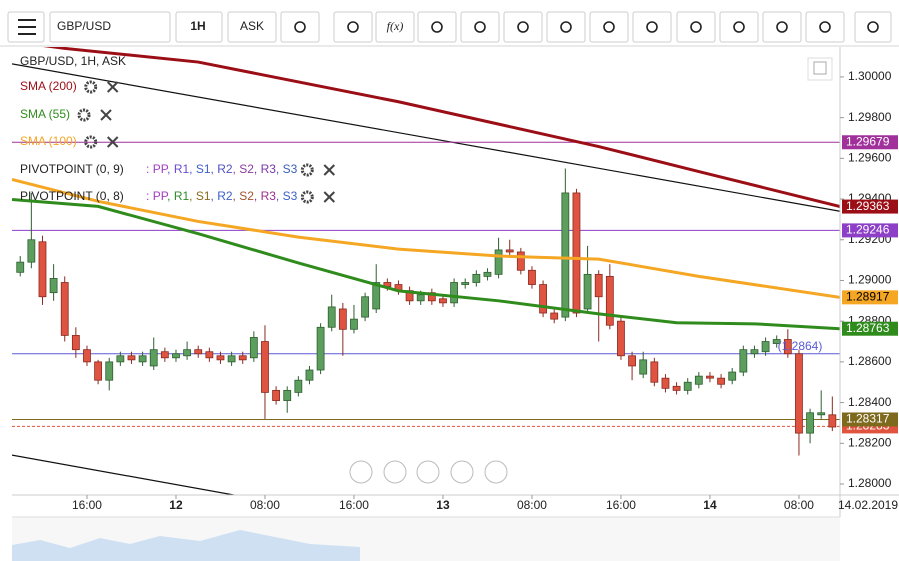  What do you see at coordinates (496, 472) in the screenshot?
I see `scroll-right` at bounding box center [496, 472].